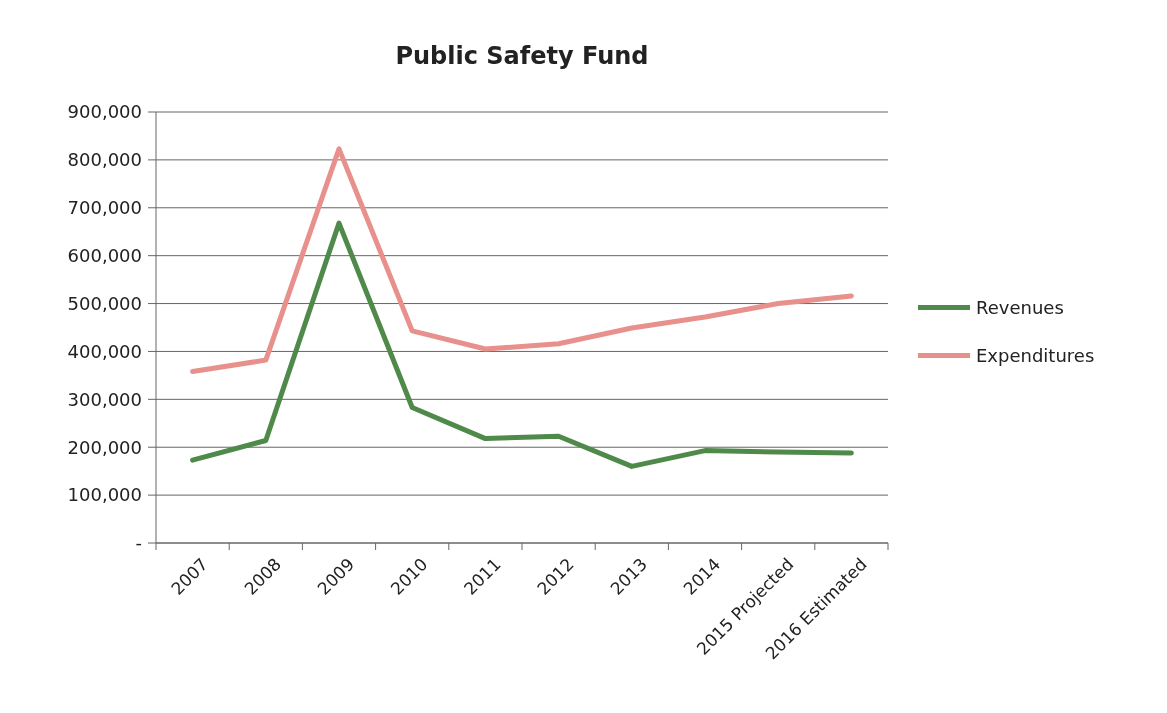  What do you see at coordinates (104, 303) in the screenshot?
I see `y-tick-label: 500,000` at bounding box center [104, 303].